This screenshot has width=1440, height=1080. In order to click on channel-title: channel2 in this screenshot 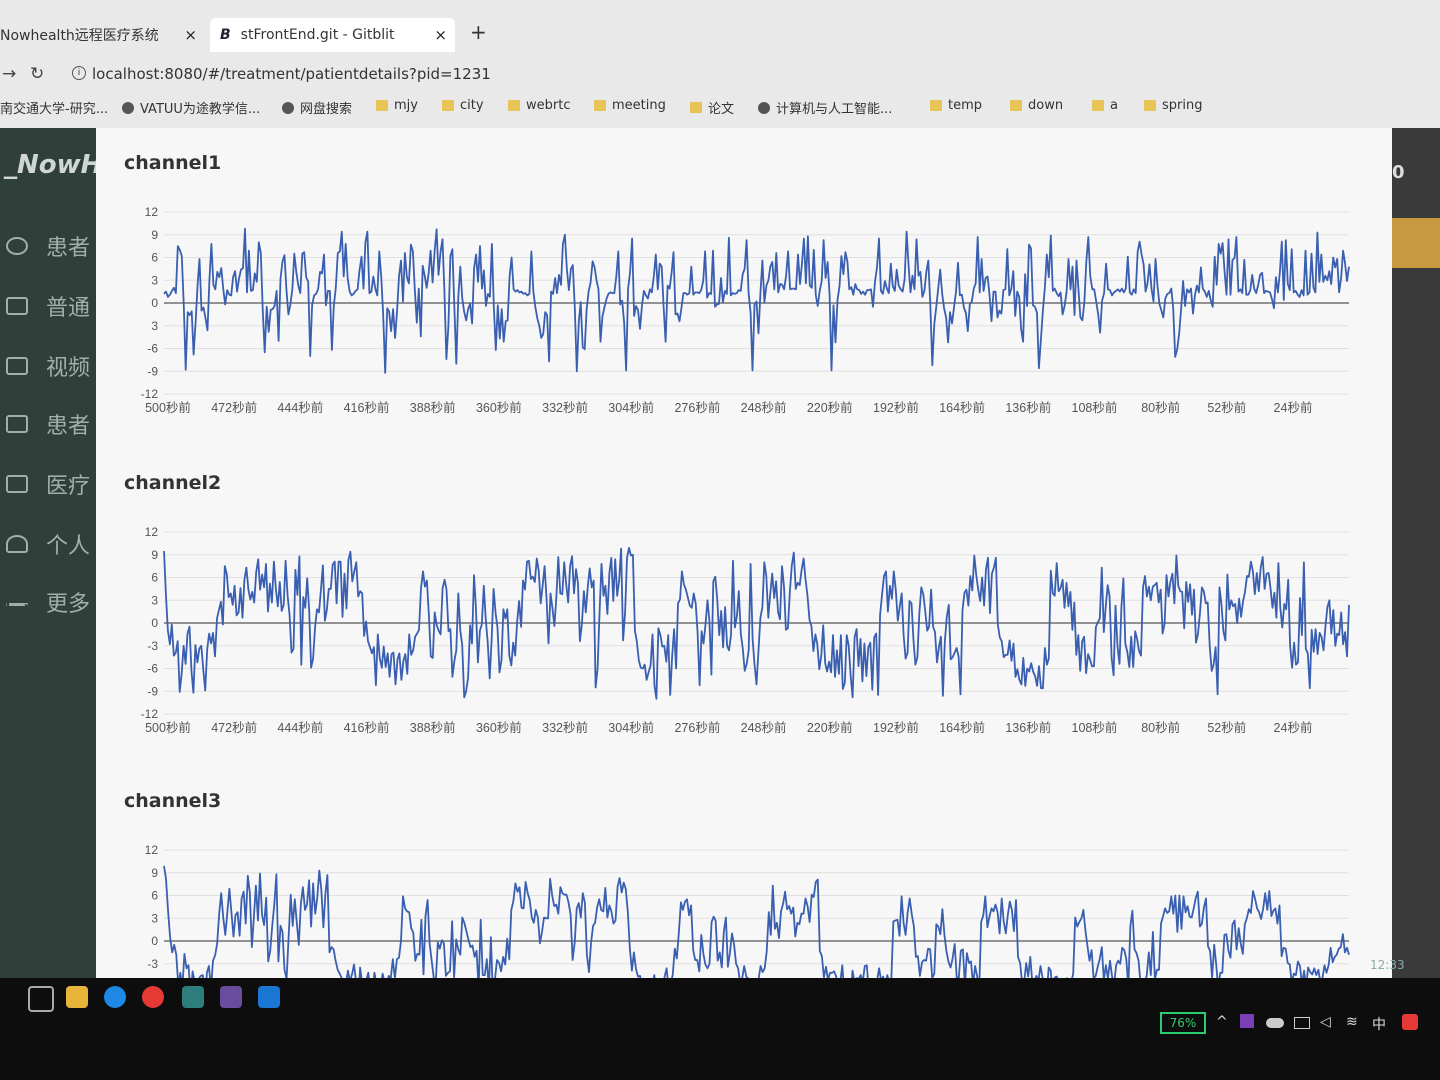, I will do `click(173, 483)`.